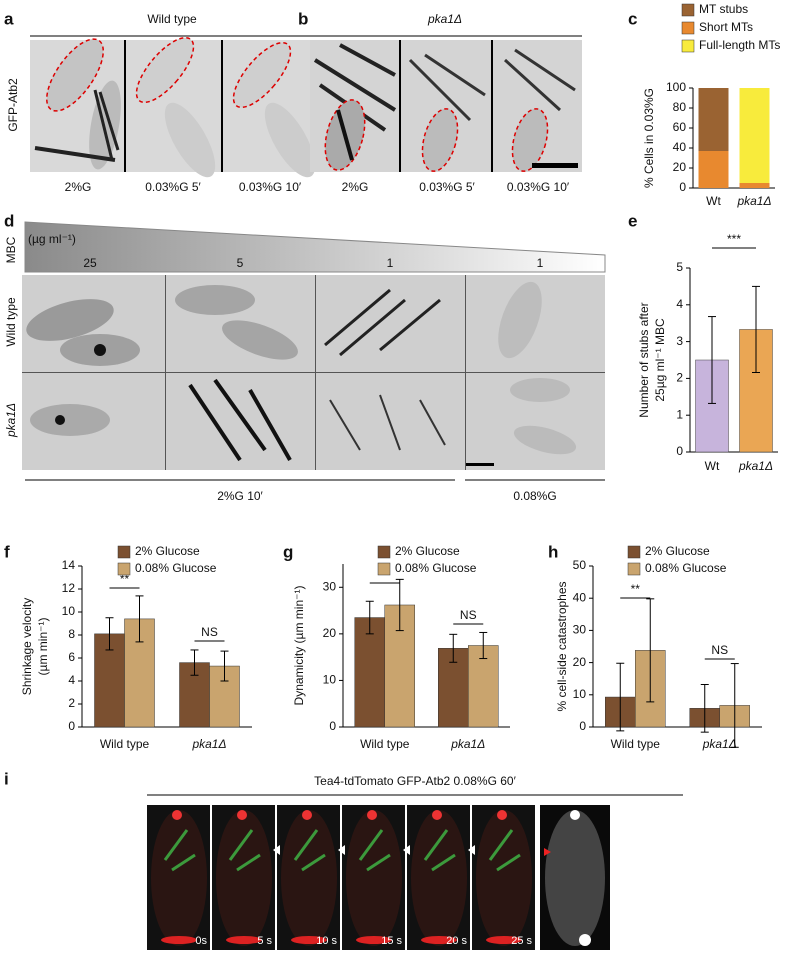  I want to click on panel-label: f, so click(7, 551).